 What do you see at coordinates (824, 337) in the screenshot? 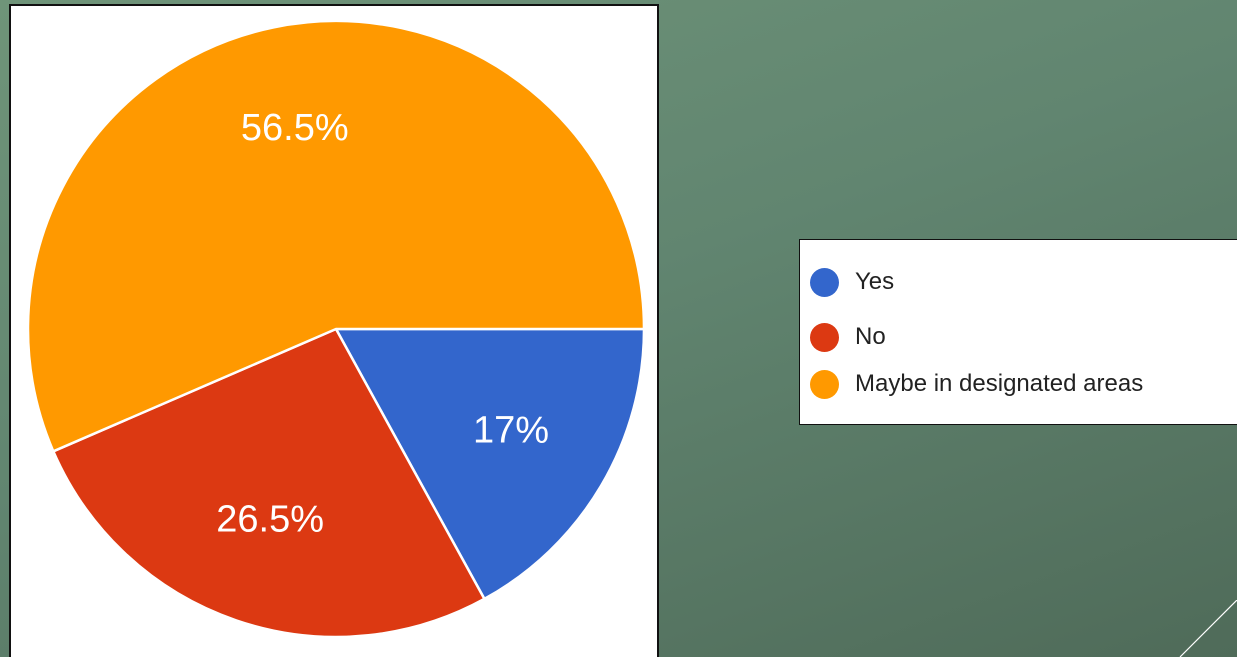
I see `legend-swatch-no` at bounding box center [824, 337].